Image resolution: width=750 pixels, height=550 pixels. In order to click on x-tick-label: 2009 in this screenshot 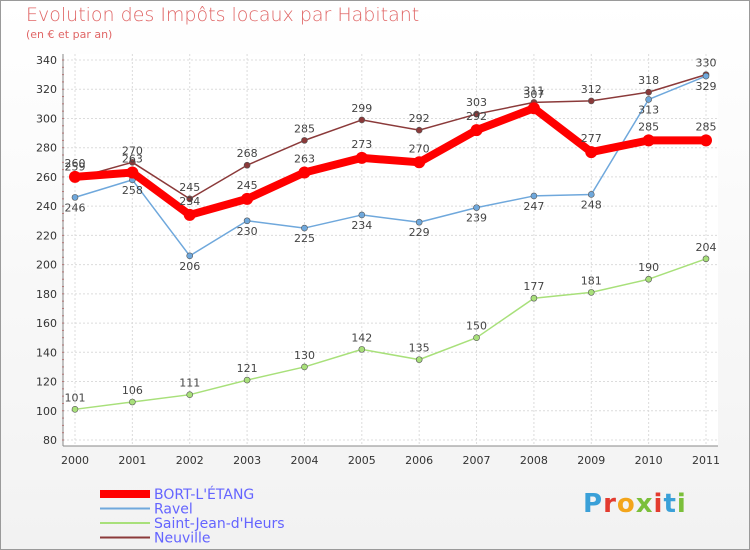, I will do `click(591, 460)`.